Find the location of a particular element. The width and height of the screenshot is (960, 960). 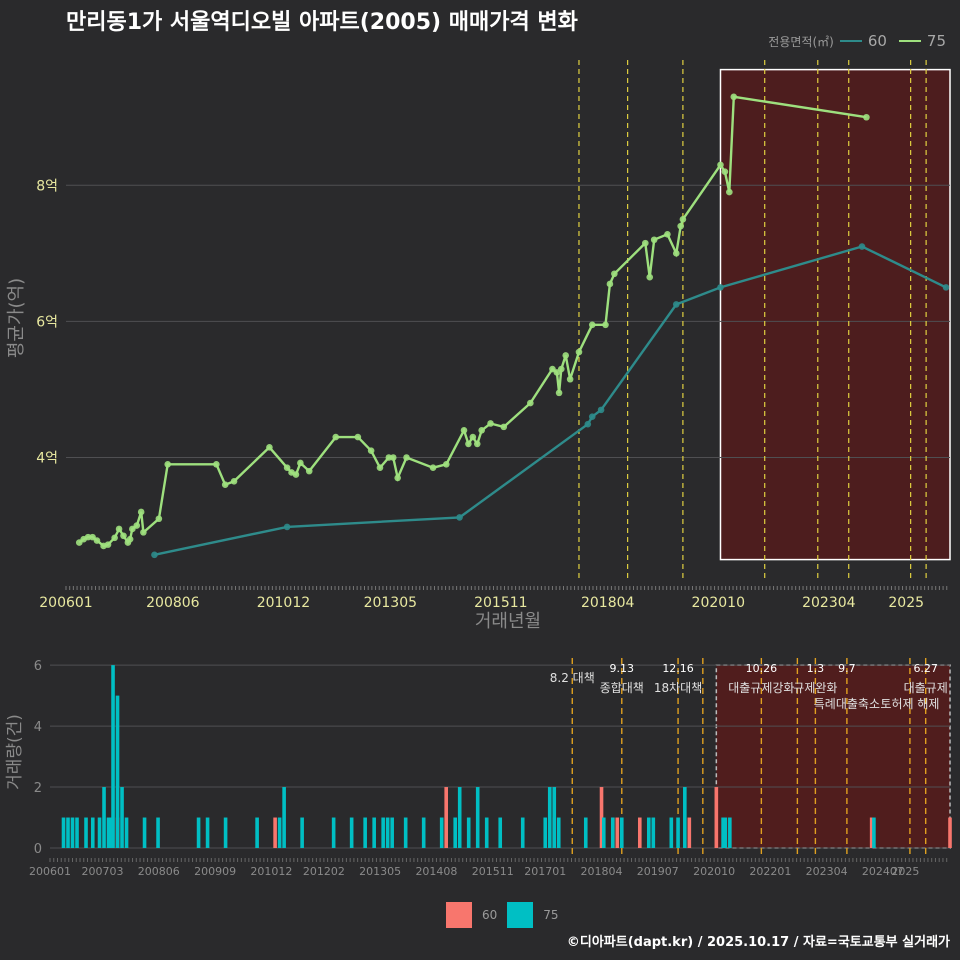

legend-label-60: 60 is located at coordinates (877, 41).